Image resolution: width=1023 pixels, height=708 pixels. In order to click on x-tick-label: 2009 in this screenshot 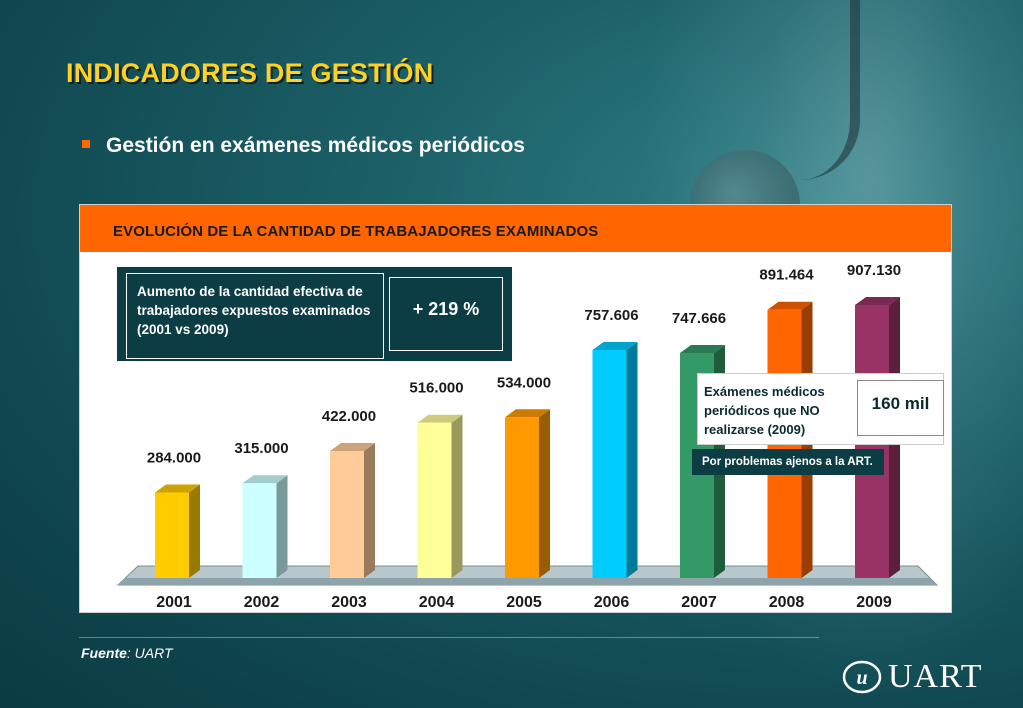, I will do `click(874, 602)`.